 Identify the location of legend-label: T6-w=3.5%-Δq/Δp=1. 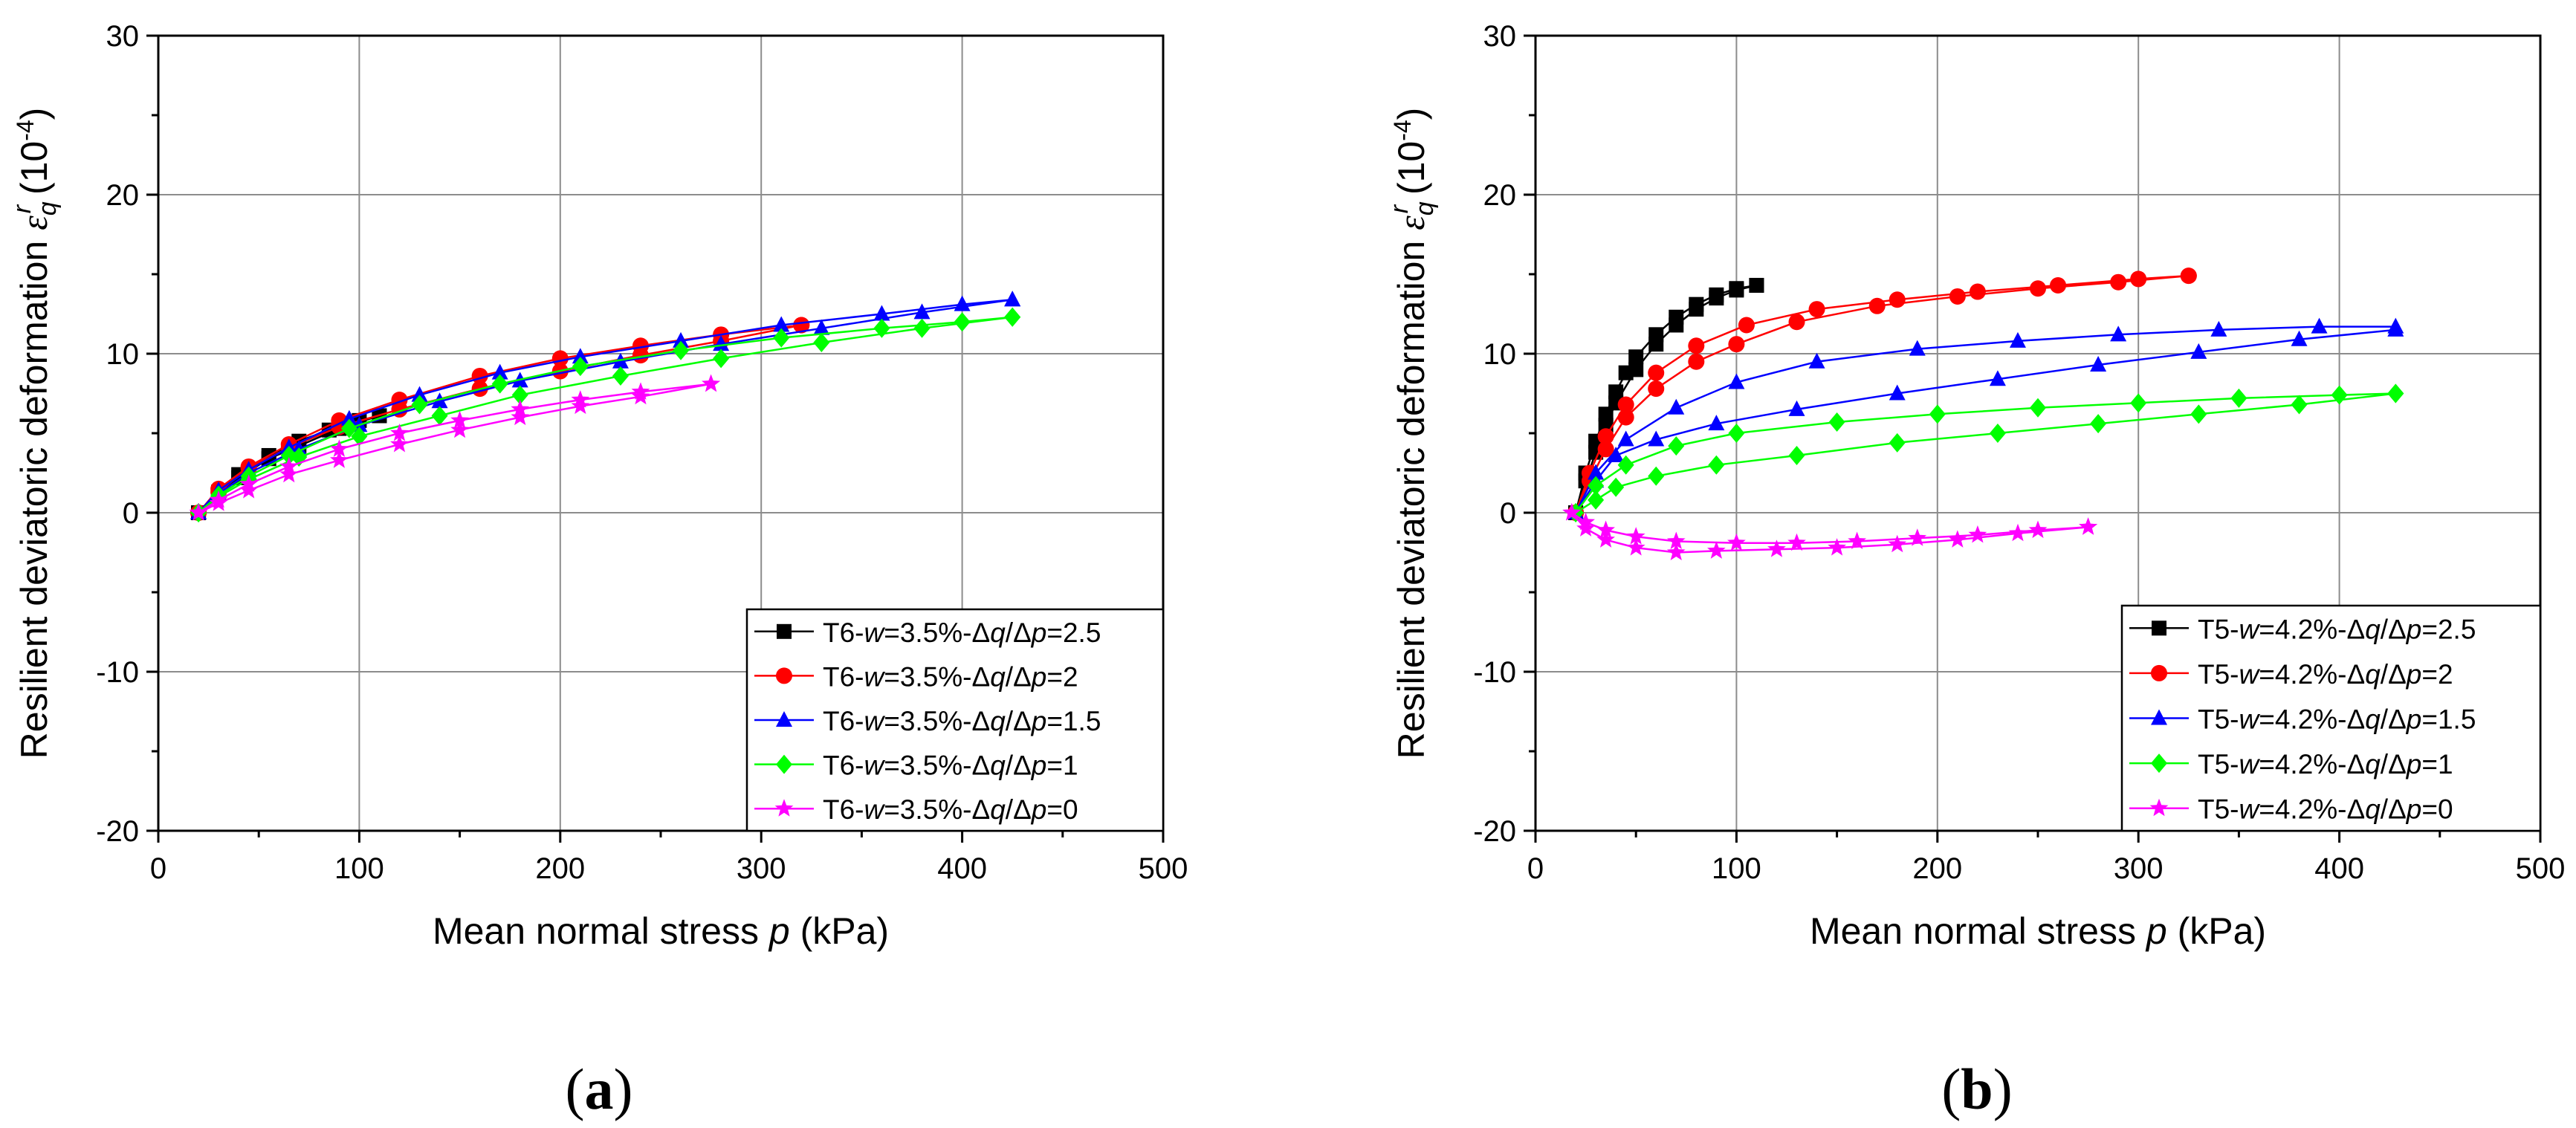
(950, 766).